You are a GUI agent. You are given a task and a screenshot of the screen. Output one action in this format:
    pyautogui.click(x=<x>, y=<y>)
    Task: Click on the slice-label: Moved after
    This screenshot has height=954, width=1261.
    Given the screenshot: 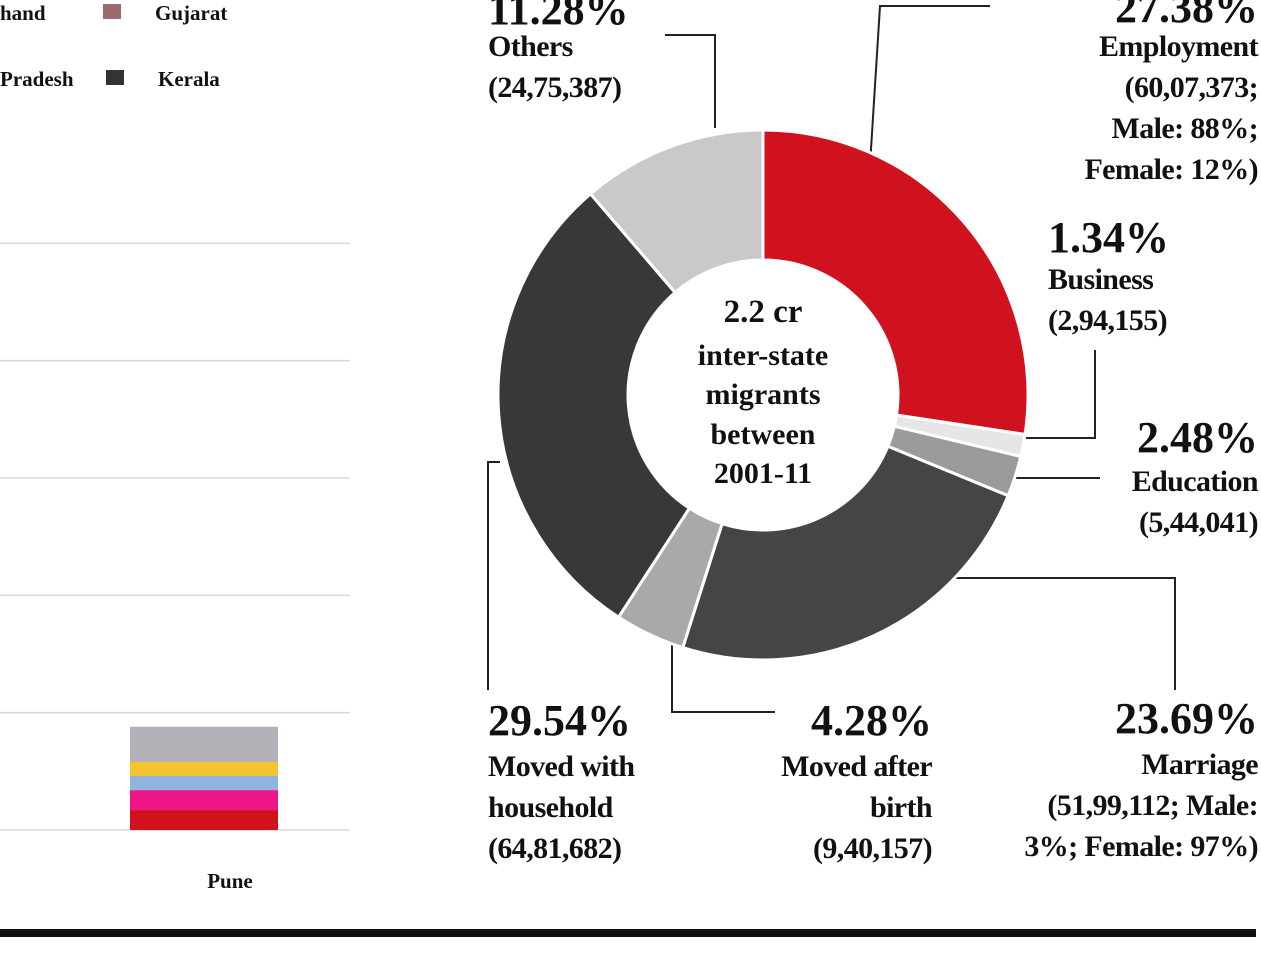 What is the action you would take?
    pyautogui.click(x=856, y=766)
    